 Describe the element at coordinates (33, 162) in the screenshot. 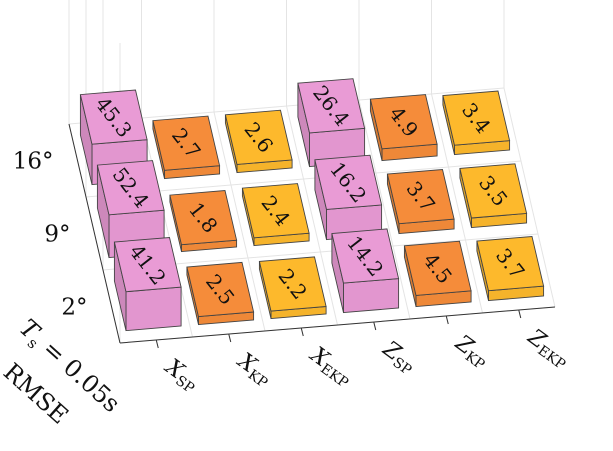

I see `y-tick-label: 16°` at that location.